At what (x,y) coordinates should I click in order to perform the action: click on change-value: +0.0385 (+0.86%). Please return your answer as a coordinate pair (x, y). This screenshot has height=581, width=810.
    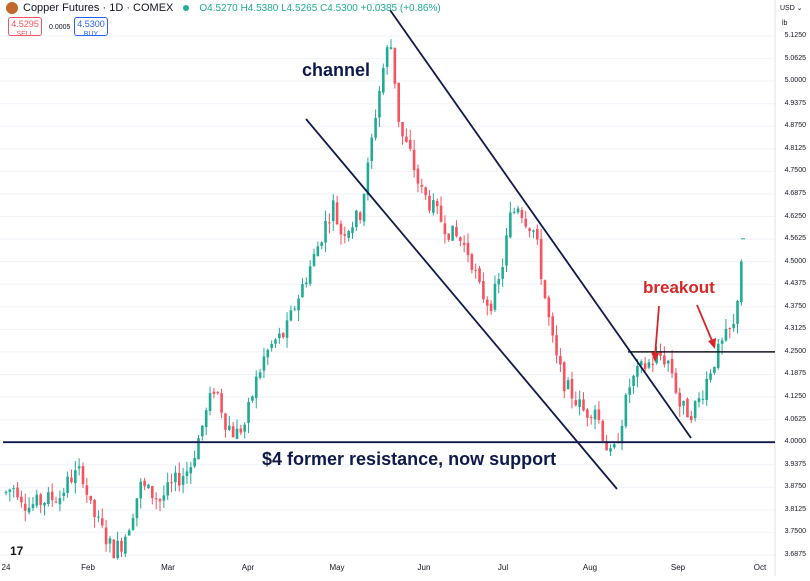
    Looking at the image, I should click on (400, 8).